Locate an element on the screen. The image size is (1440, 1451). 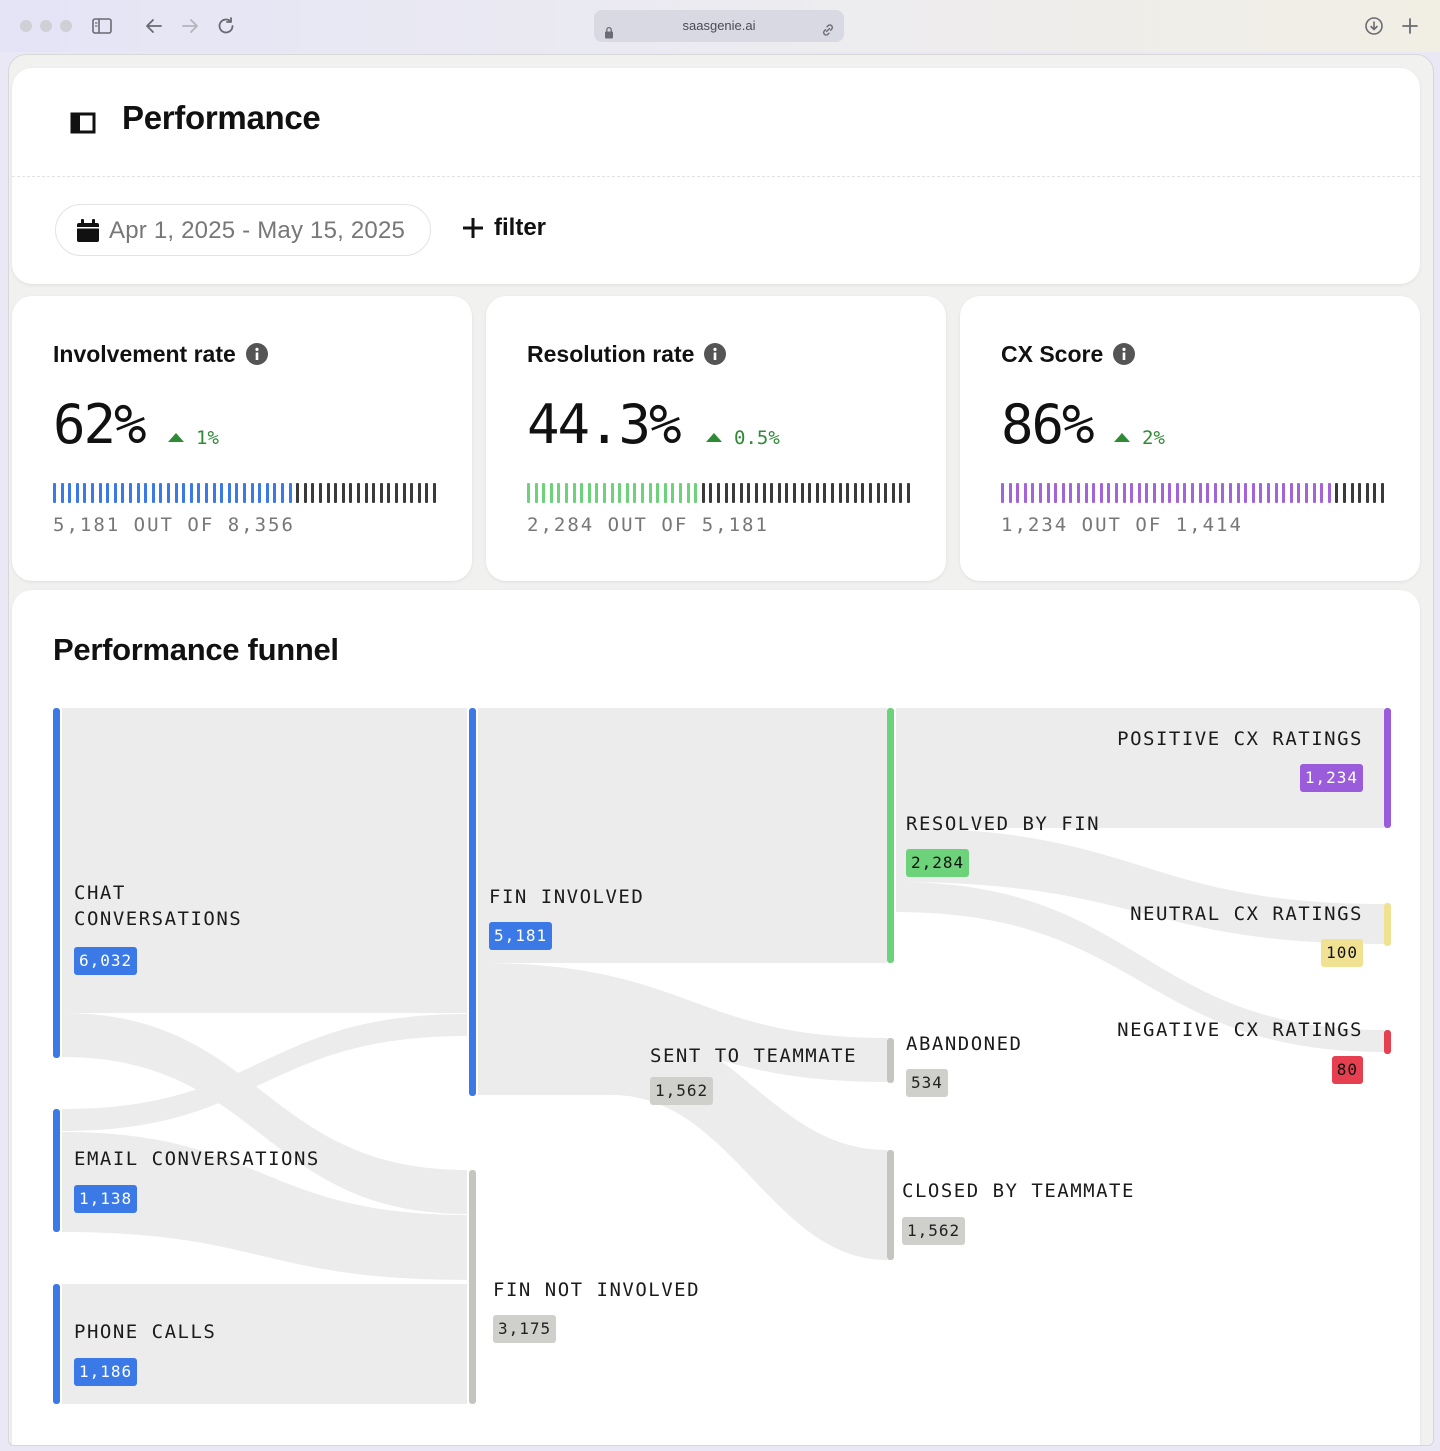
chat-conversations-bar is located at coordinates (56, 883).